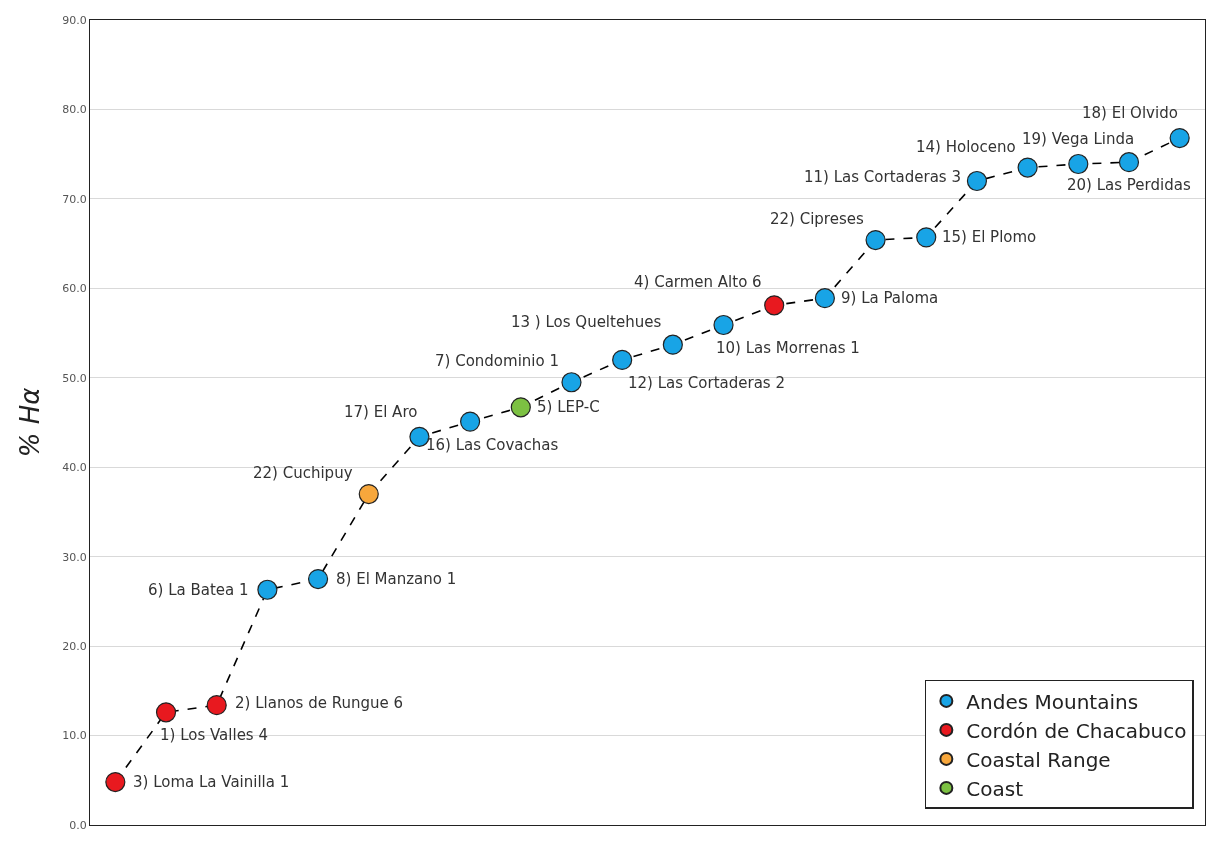 The width and height of the screenshot is (1220, 845). I want to click on annotation: 20) Las Perdidas, so click(1129, 185).